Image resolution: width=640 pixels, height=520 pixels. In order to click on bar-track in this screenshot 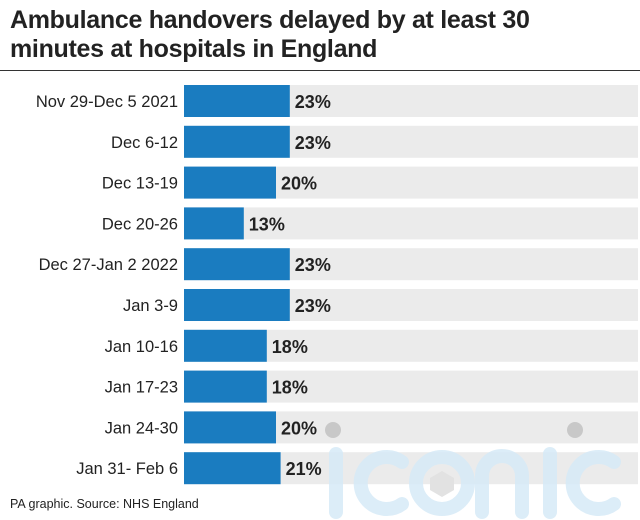, I will do `click(411, 223)`.